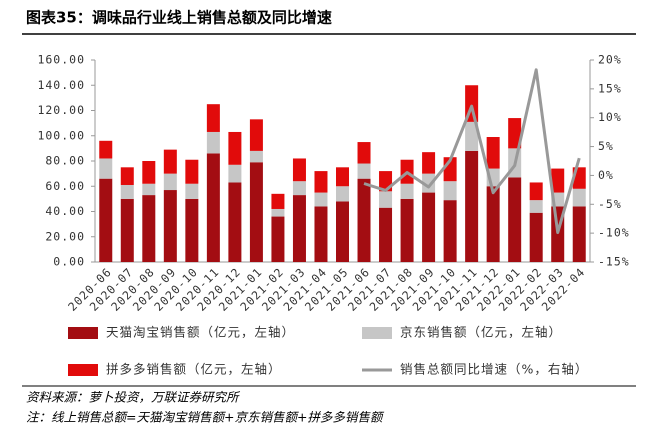  Describe the element at coordinates (606, 146) in the screenshot. I see `y2-tick-label: 5%` at that location.